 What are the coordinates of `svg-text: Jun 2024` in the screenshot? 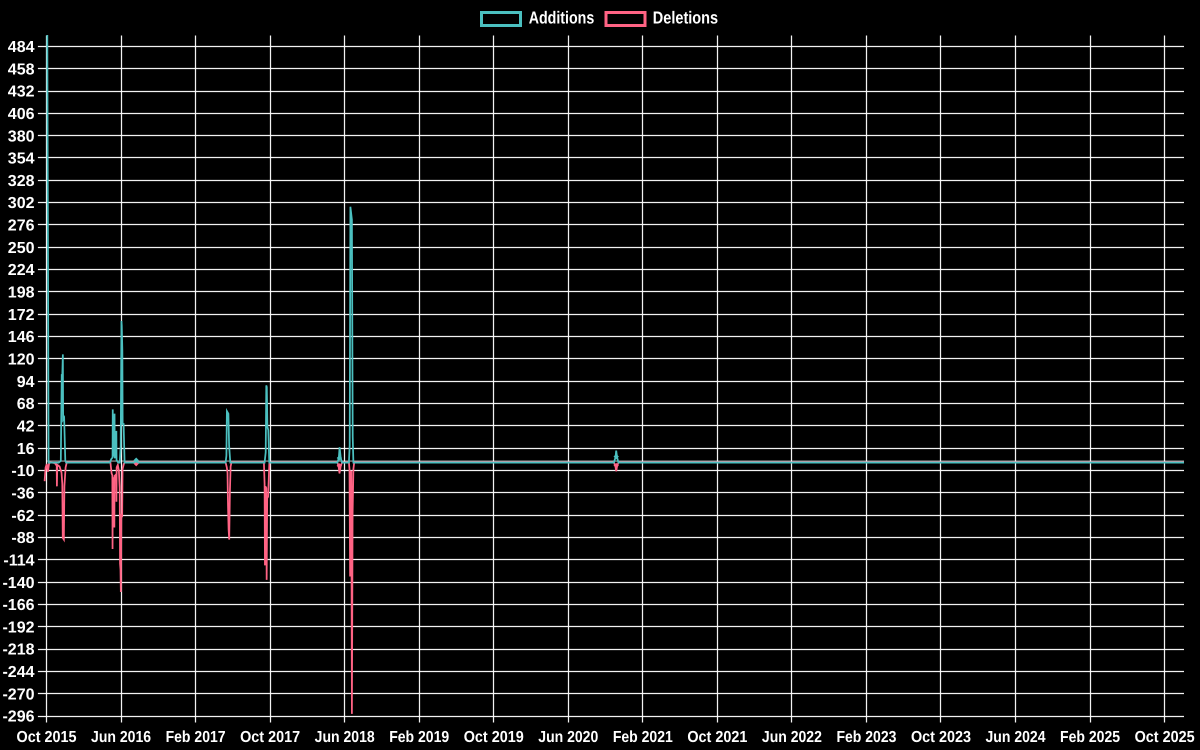 It's located at (1016, 737).